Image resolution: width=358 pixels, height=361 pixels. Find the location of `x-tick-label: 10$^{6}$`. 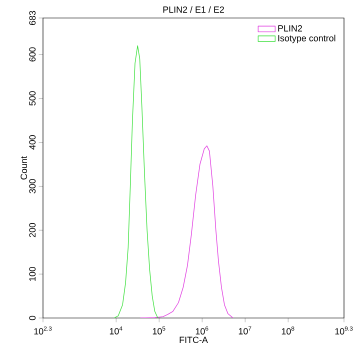

x-tick-label: 10$^{6}$ is located at coordinates (202, 330).